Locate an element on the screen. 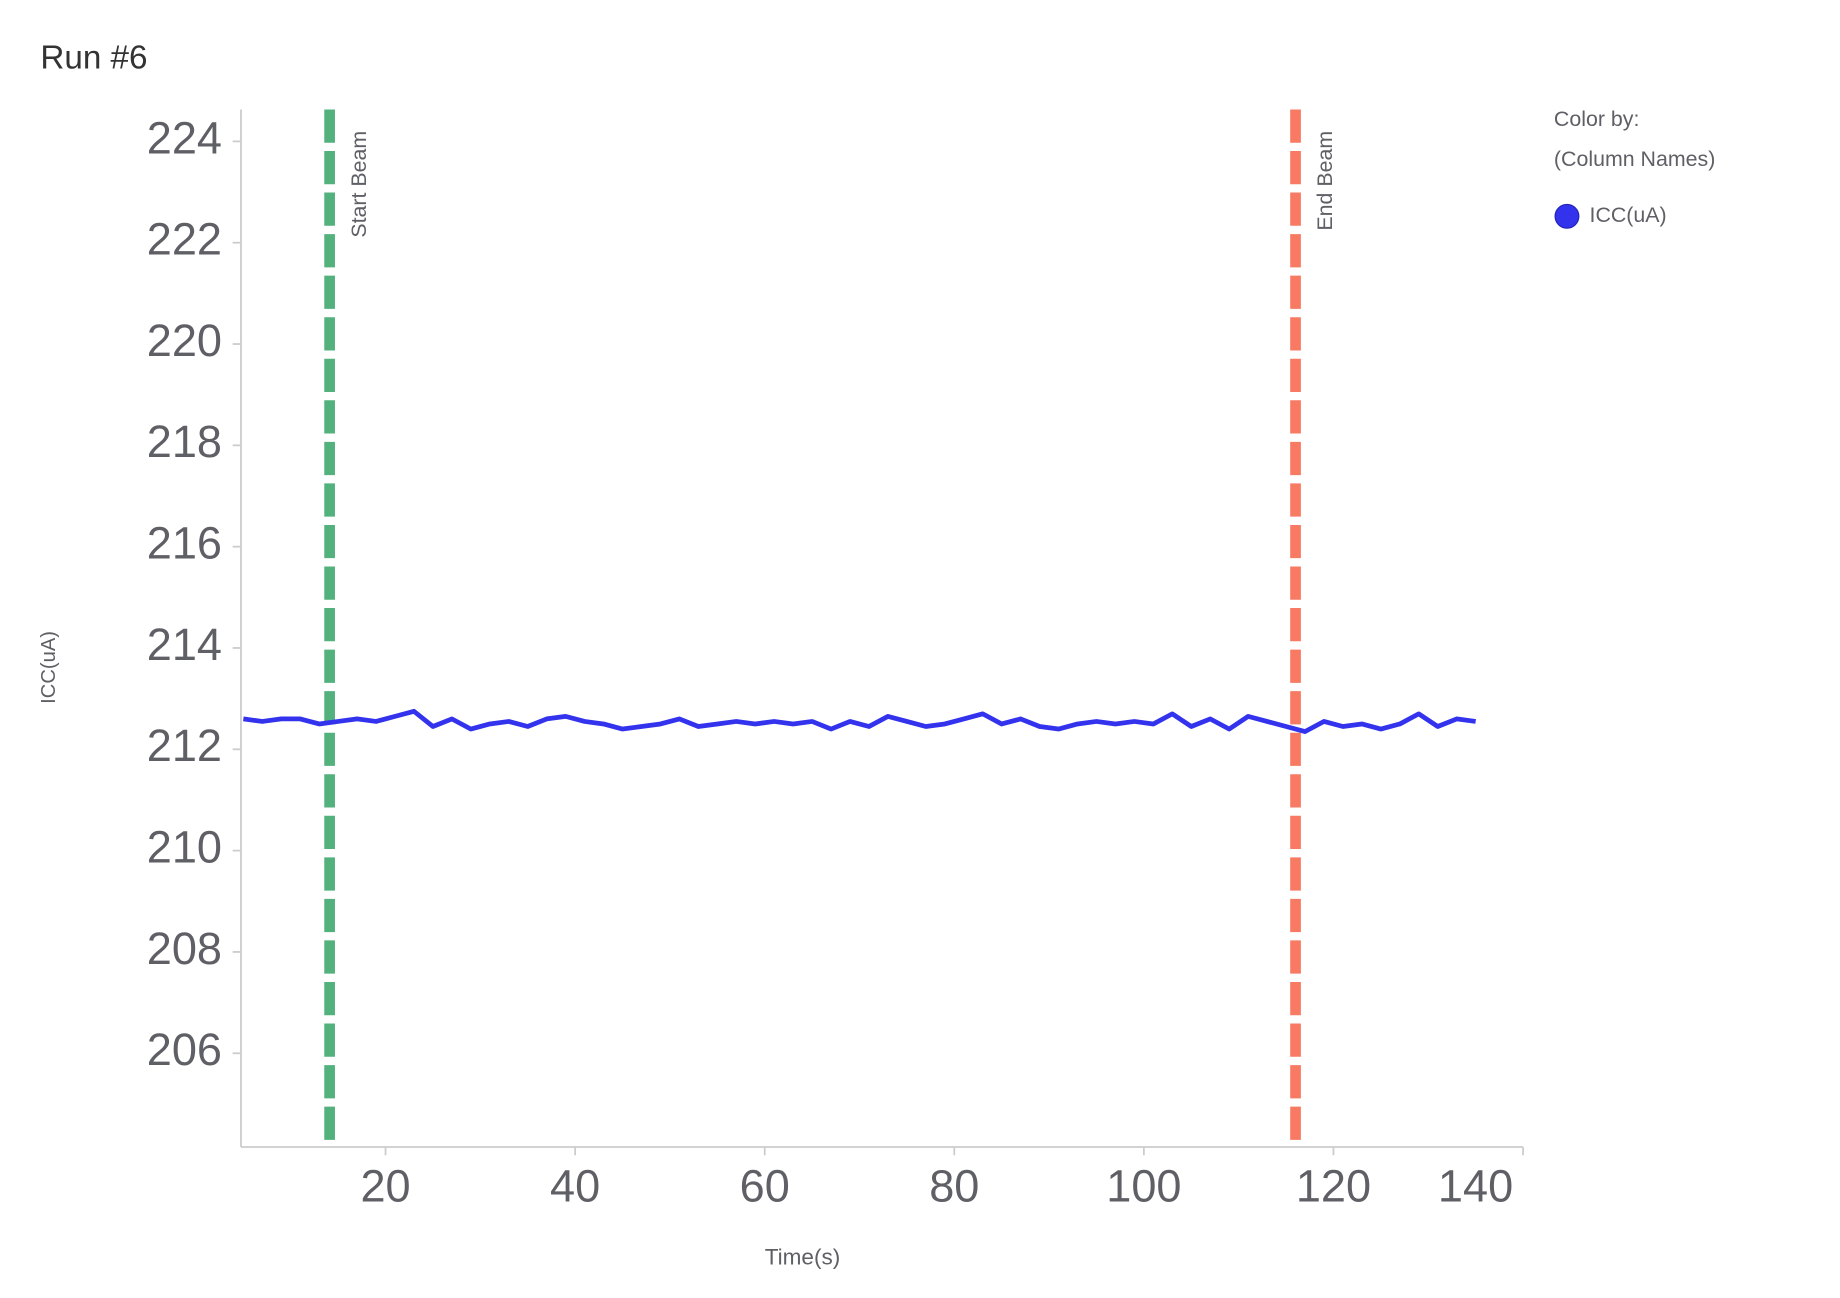 The width and height of the screenshot is (1840, 1298). y-tick-label: 220 is located at coordinates (184, 340).